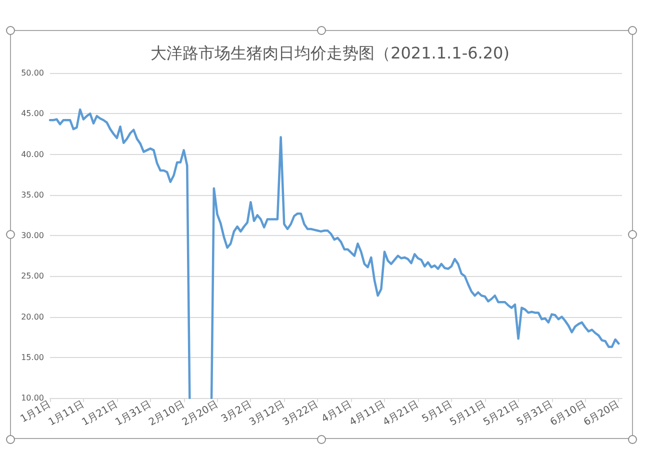 The width and height of the screenshot is (660, 451). Describe the element at coordinates (32, 357) in the screenshot. I see `y-tick-label: 15.00` at that location.